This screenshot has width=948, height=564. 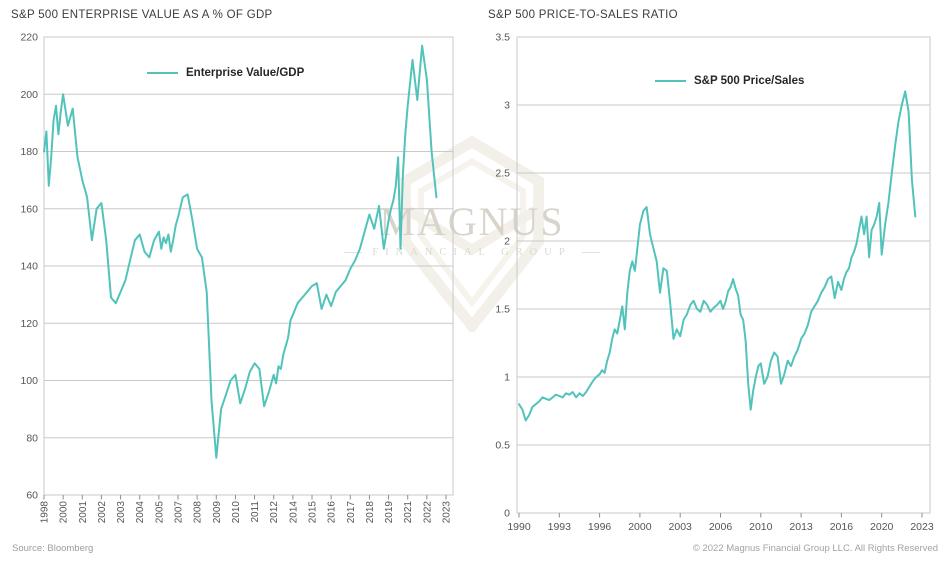 I want to click on x-axis-label: 2001, so click(x=83, y=512).